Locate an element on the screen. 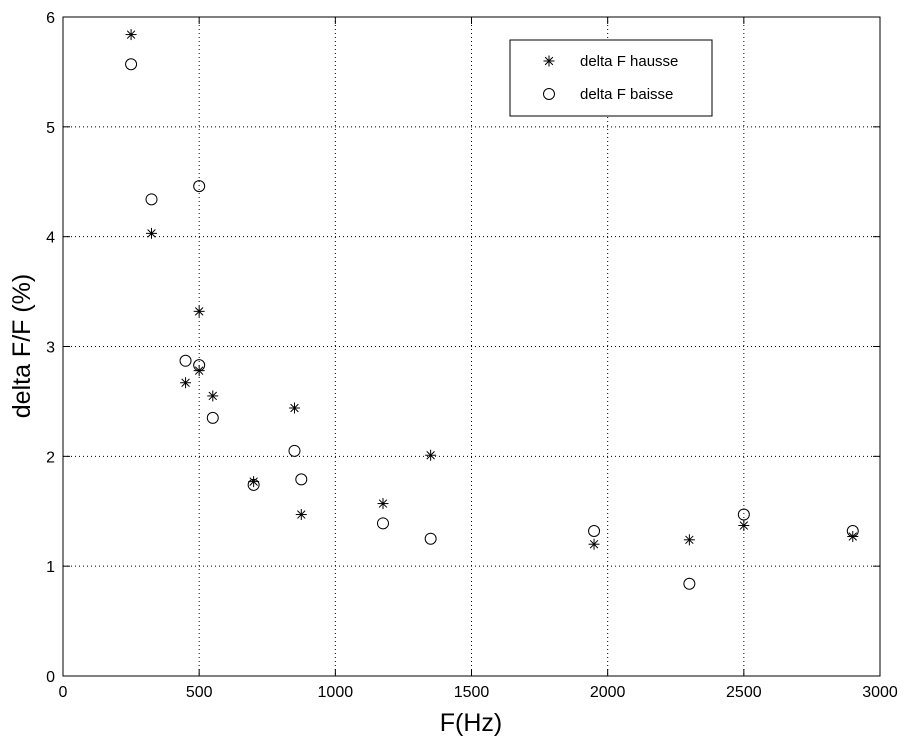  y-tick-label: 2 is located at coordinates (50, 457).